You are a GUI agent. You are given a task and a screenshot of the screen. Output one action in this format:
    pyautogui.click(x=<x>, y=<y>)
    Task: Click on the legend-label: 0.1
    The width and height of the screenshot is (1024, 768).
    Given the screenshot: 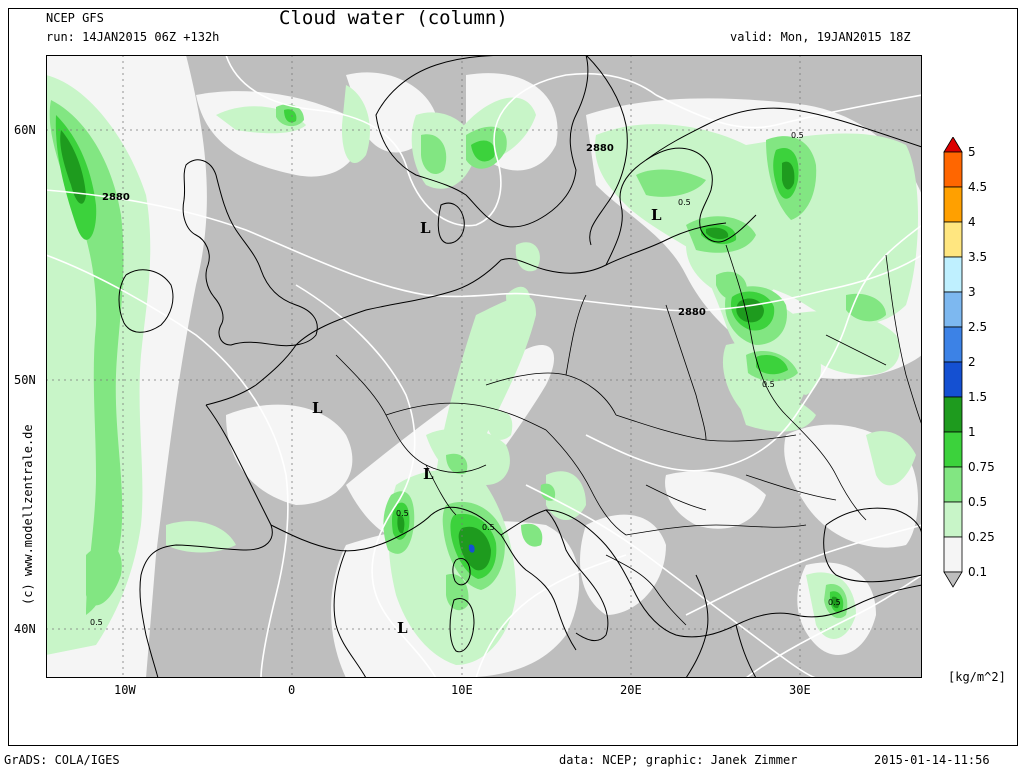 What is the action you would take?
    pyautogui.click(x=977, y=572)
    